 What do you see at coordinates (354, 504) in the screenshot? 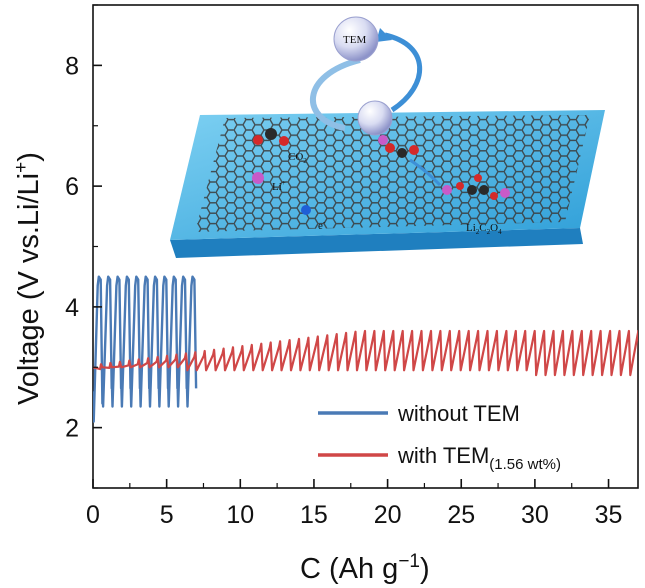
I see `x-axis-ticks: 0 5 10 15 20 25 30 35` at bounding box center [354, 504].